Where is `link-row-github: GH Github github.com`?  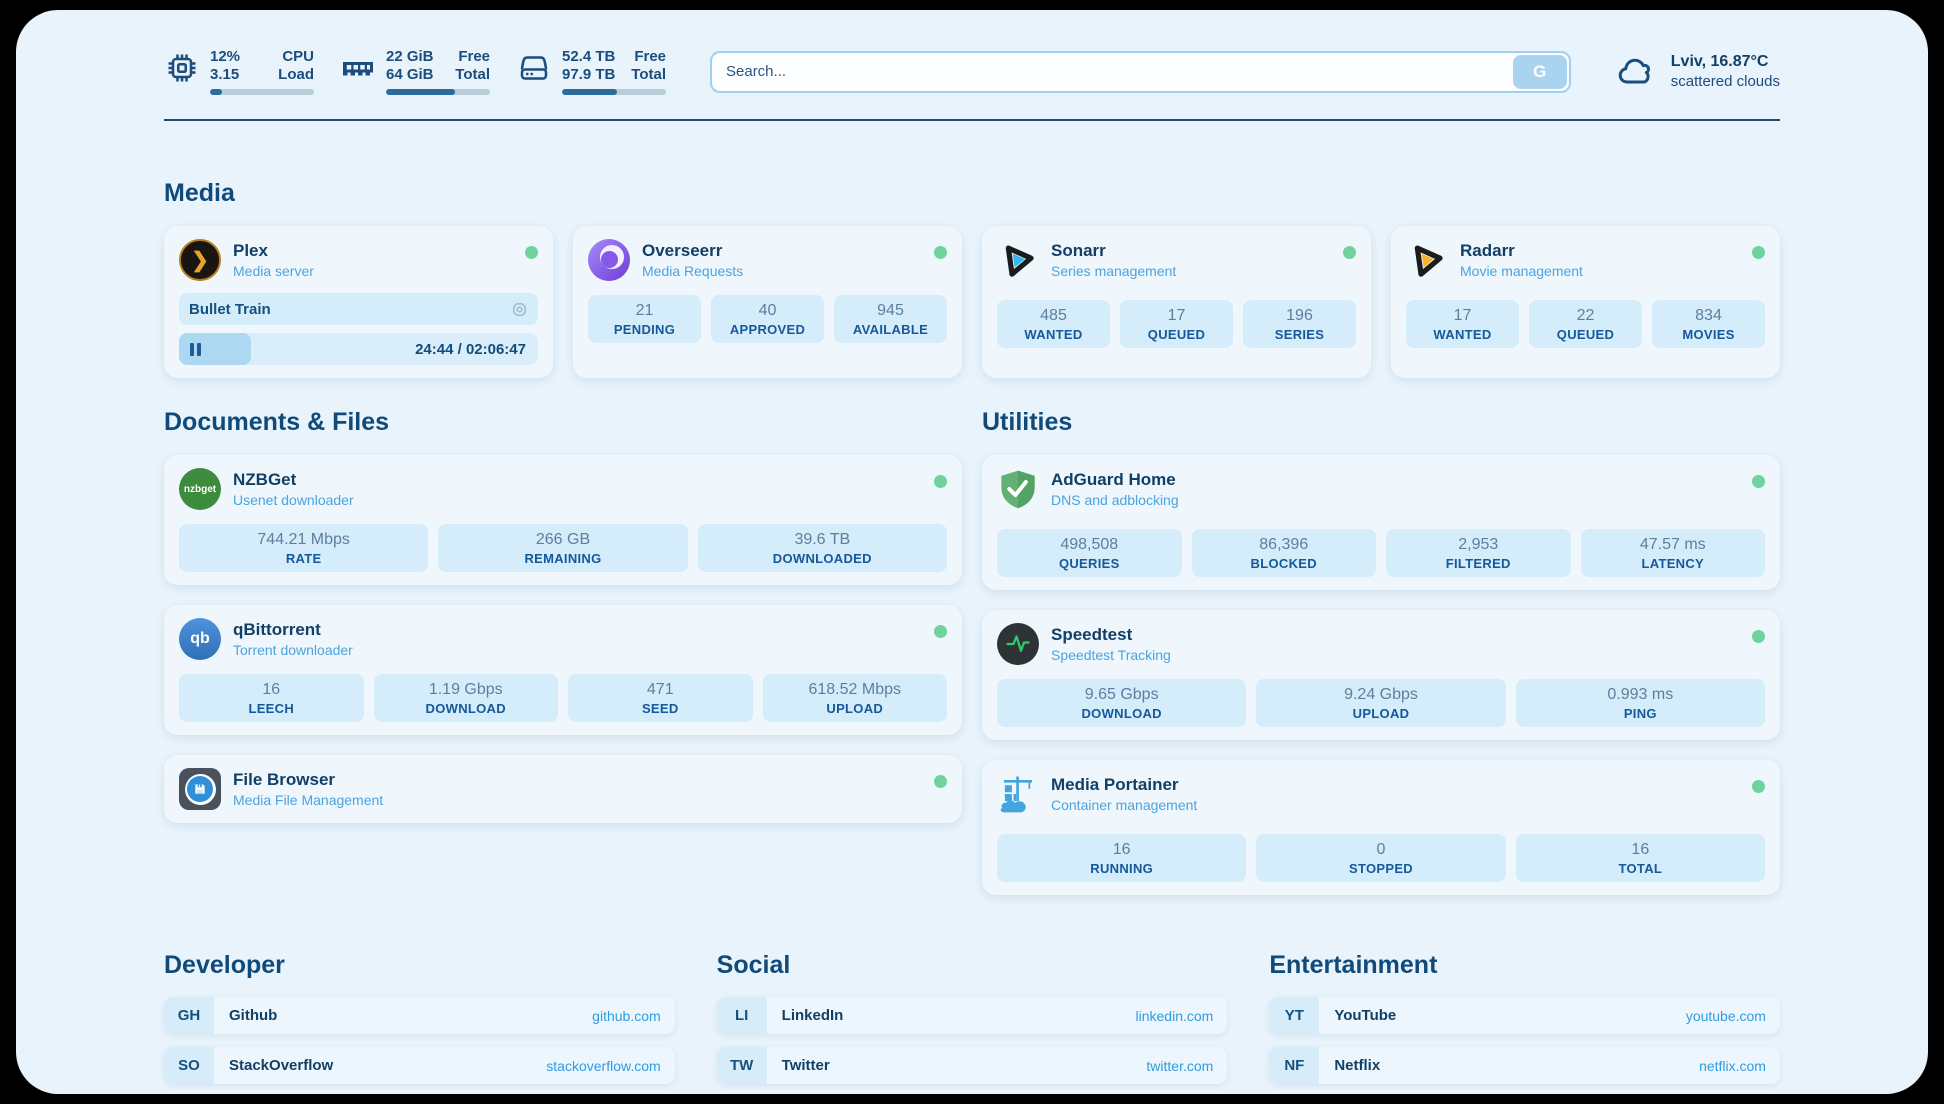 link-row-github: GH Github github.com is located at coordinates (419, 1015).